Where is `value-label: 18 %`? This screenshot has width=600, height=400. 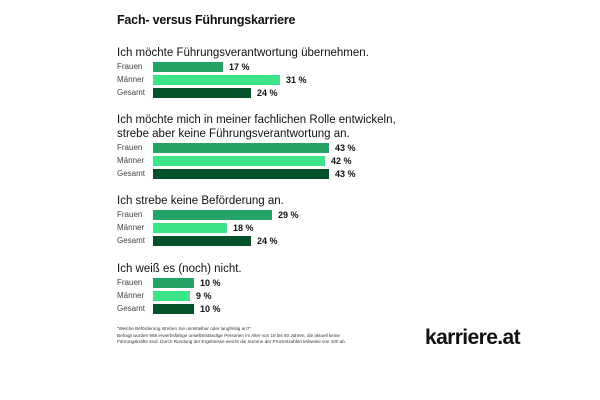 value-label: 18 % is located at coordinates (243, 228).